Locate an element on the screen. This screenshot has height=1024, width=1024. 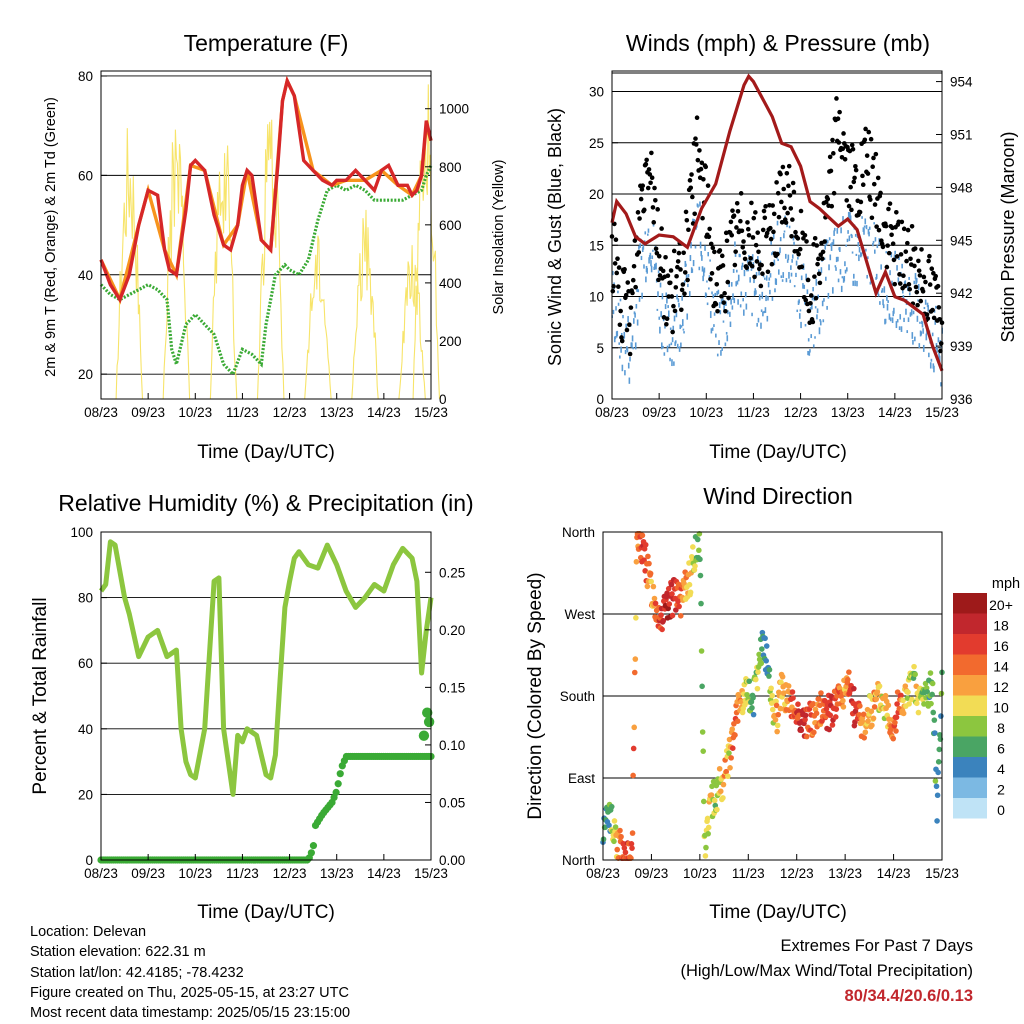
x-tick-label: 14/23 is located at coordinates (895, 412).